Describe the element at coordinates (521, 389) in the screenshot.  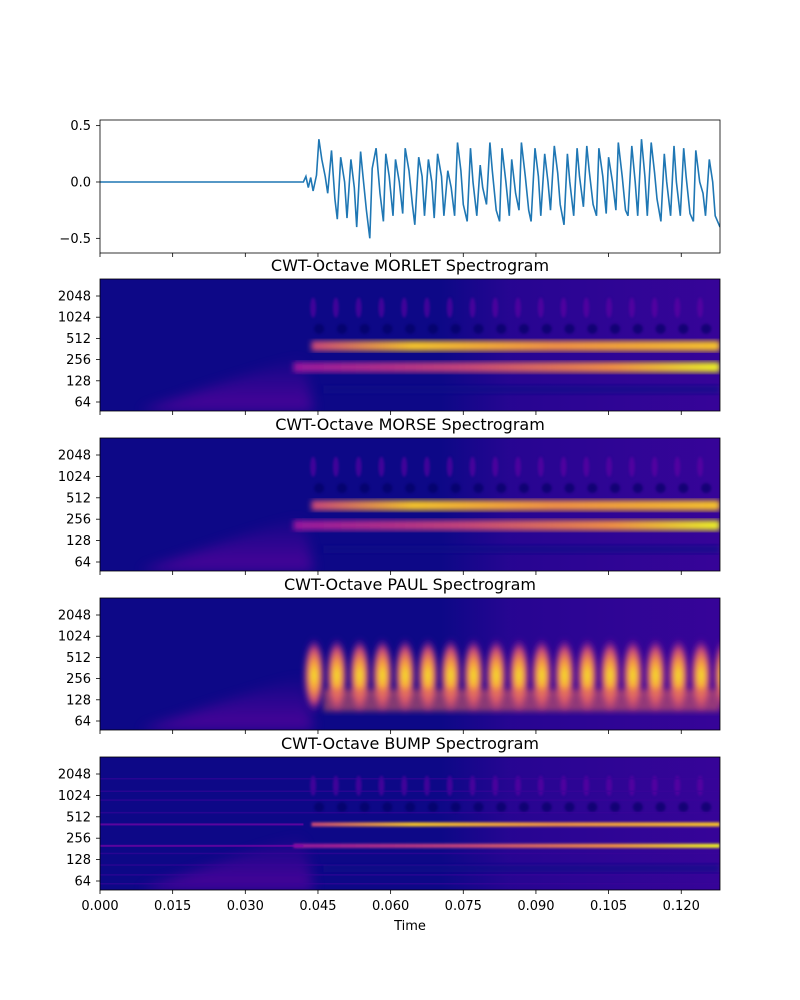
I see `low-freq-dip` at that location.